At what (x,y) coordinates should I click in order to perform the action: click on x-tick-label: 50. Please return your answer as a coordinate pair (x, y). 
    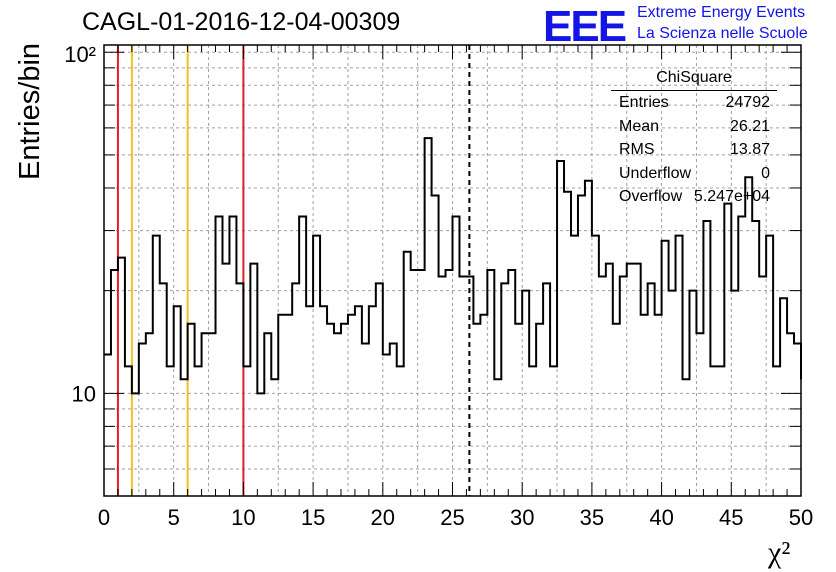
    Looking at the image, I should click on (801, 517).